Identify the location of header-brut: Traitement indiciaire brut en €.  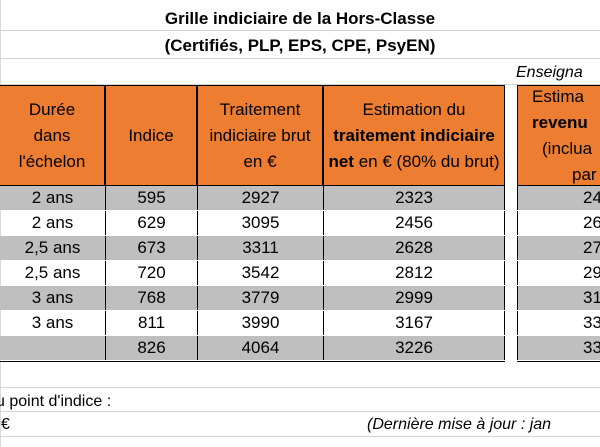
(260, 135).